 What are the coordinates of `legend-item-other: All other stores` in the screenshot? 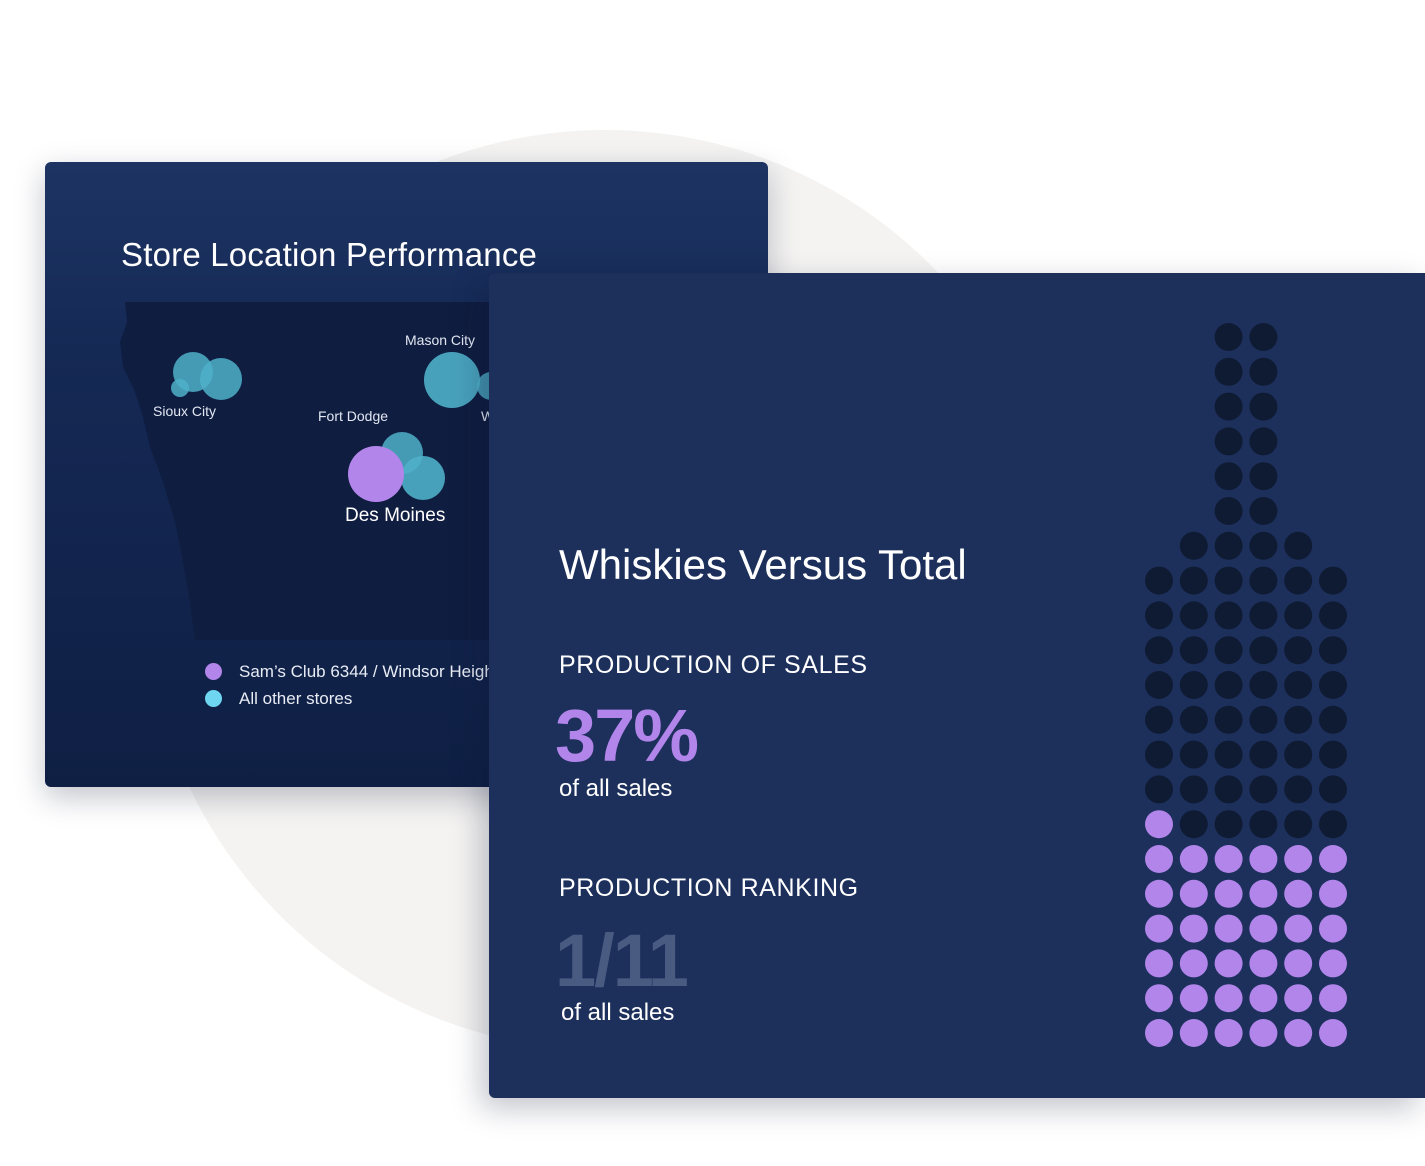 It's located at (349, 698).